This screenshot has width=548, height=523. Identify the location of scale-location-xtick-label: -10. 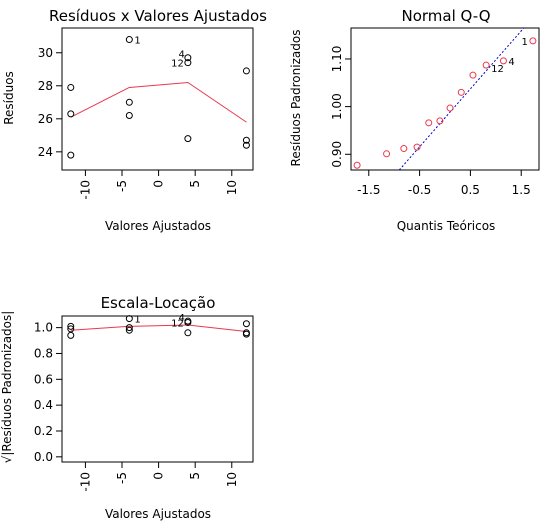
(85, 482).